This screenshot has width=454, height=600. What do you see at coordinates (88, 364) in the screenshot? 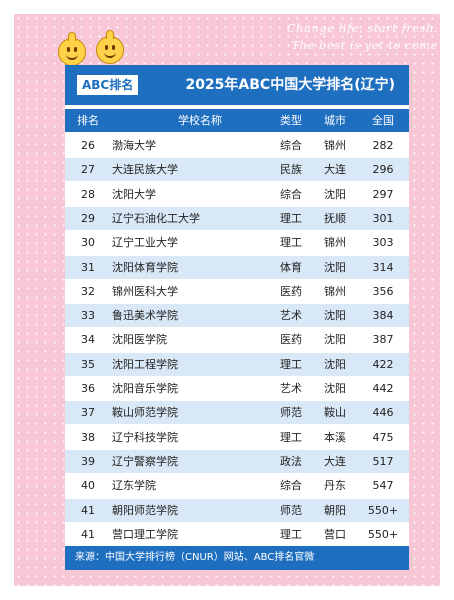
I see `rank-cell: 35` at bounding box center [88, 364].